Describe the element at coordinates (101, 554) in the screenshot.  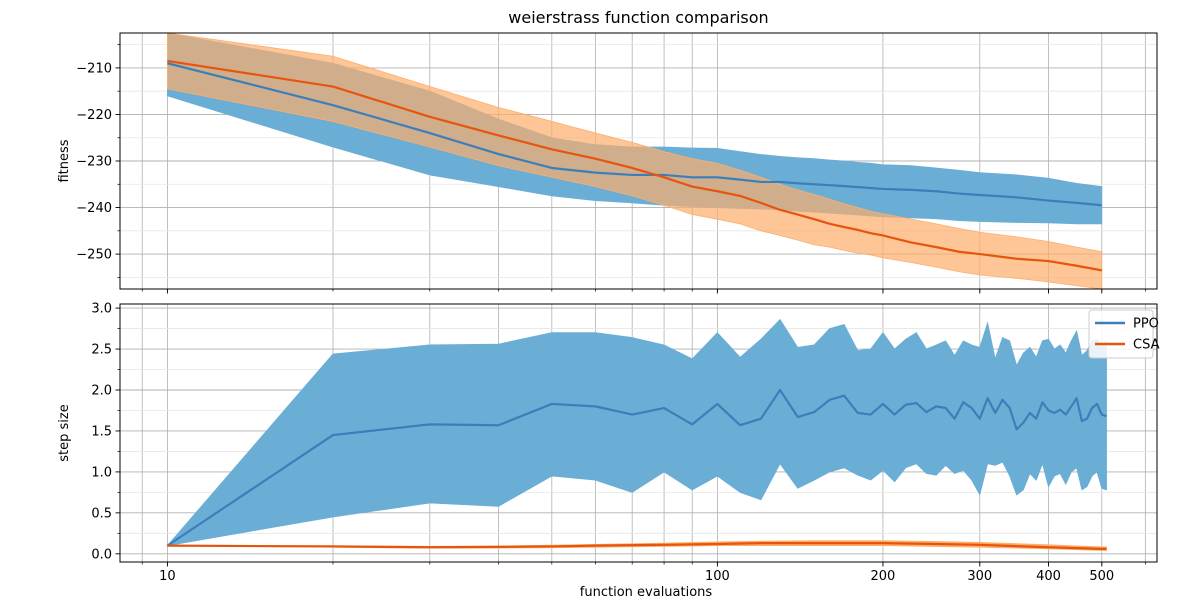
I see `step-size-y-tick-label: 0.0` at that location.